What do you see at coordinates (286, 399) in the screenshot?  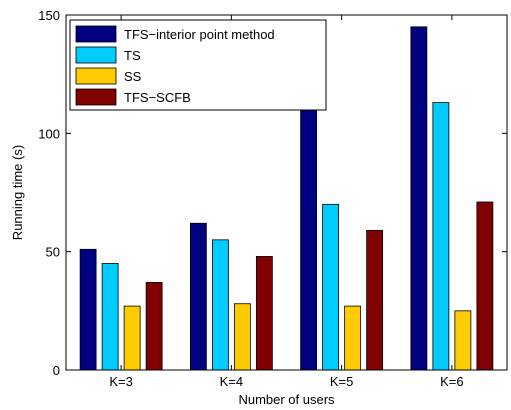 I see `x-axis-label: Number of users` at bounding box center [286, 399].